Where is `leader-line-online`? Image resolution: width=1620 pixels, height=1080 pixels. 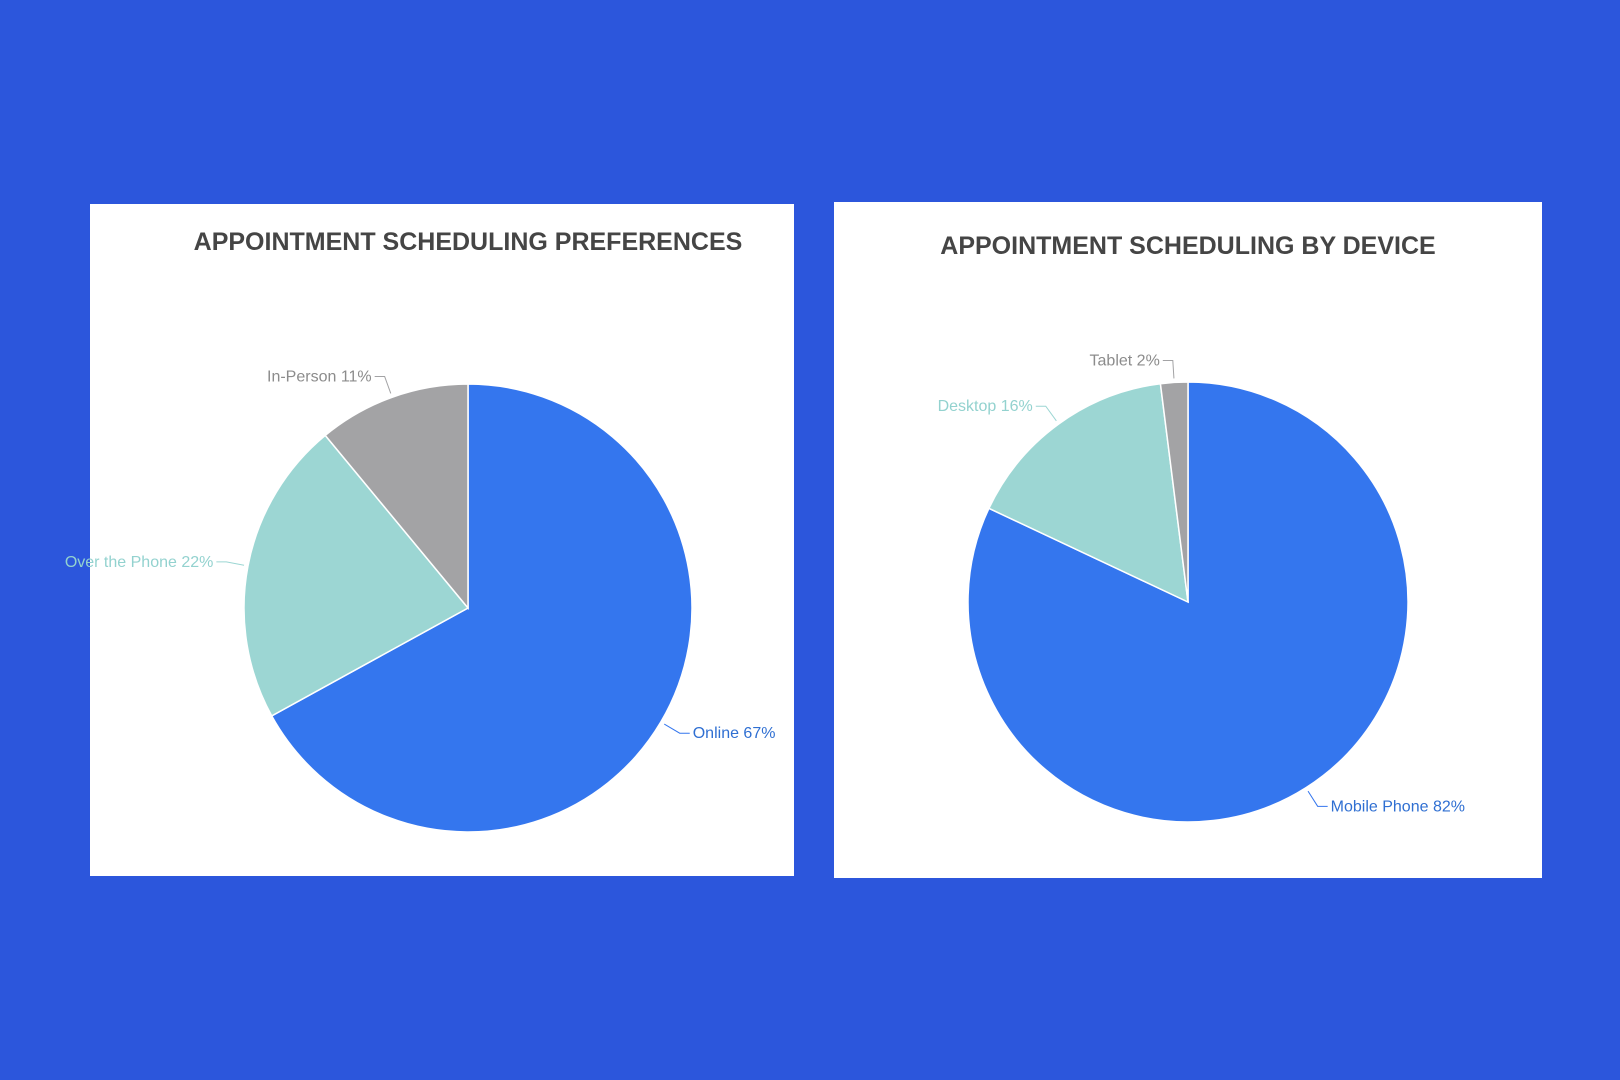
leader-line-online is located at coordinates (676, 728).